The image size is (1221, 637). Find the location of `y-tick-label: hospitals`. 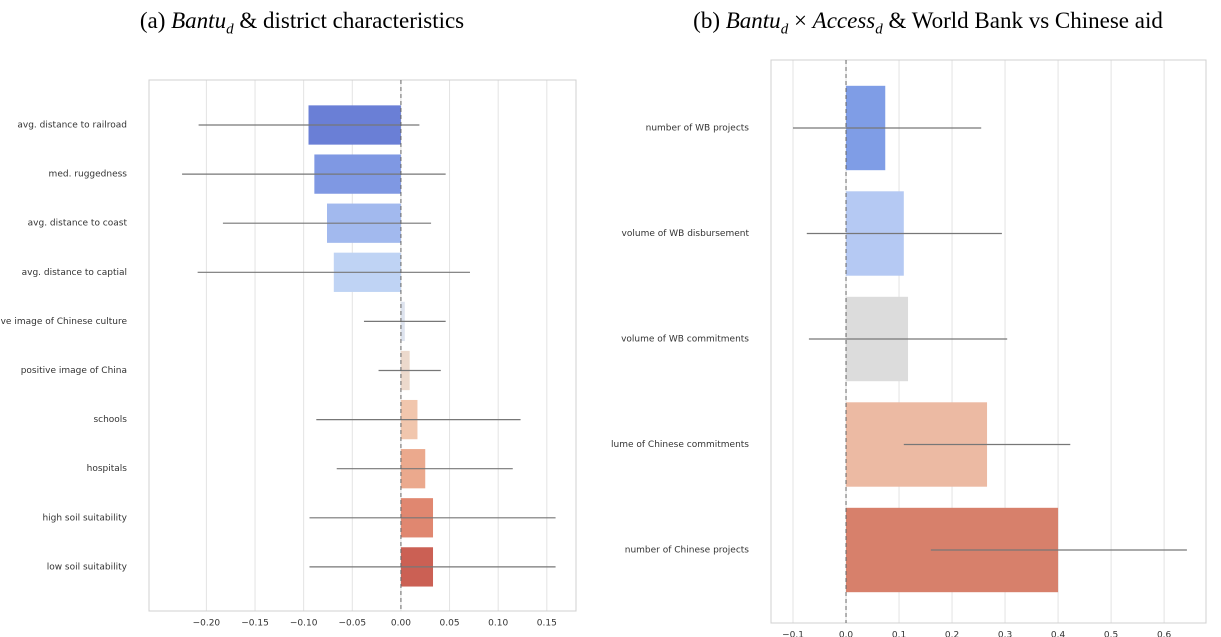

y-tick-label: hospitals is located at coordinates (107, 469).